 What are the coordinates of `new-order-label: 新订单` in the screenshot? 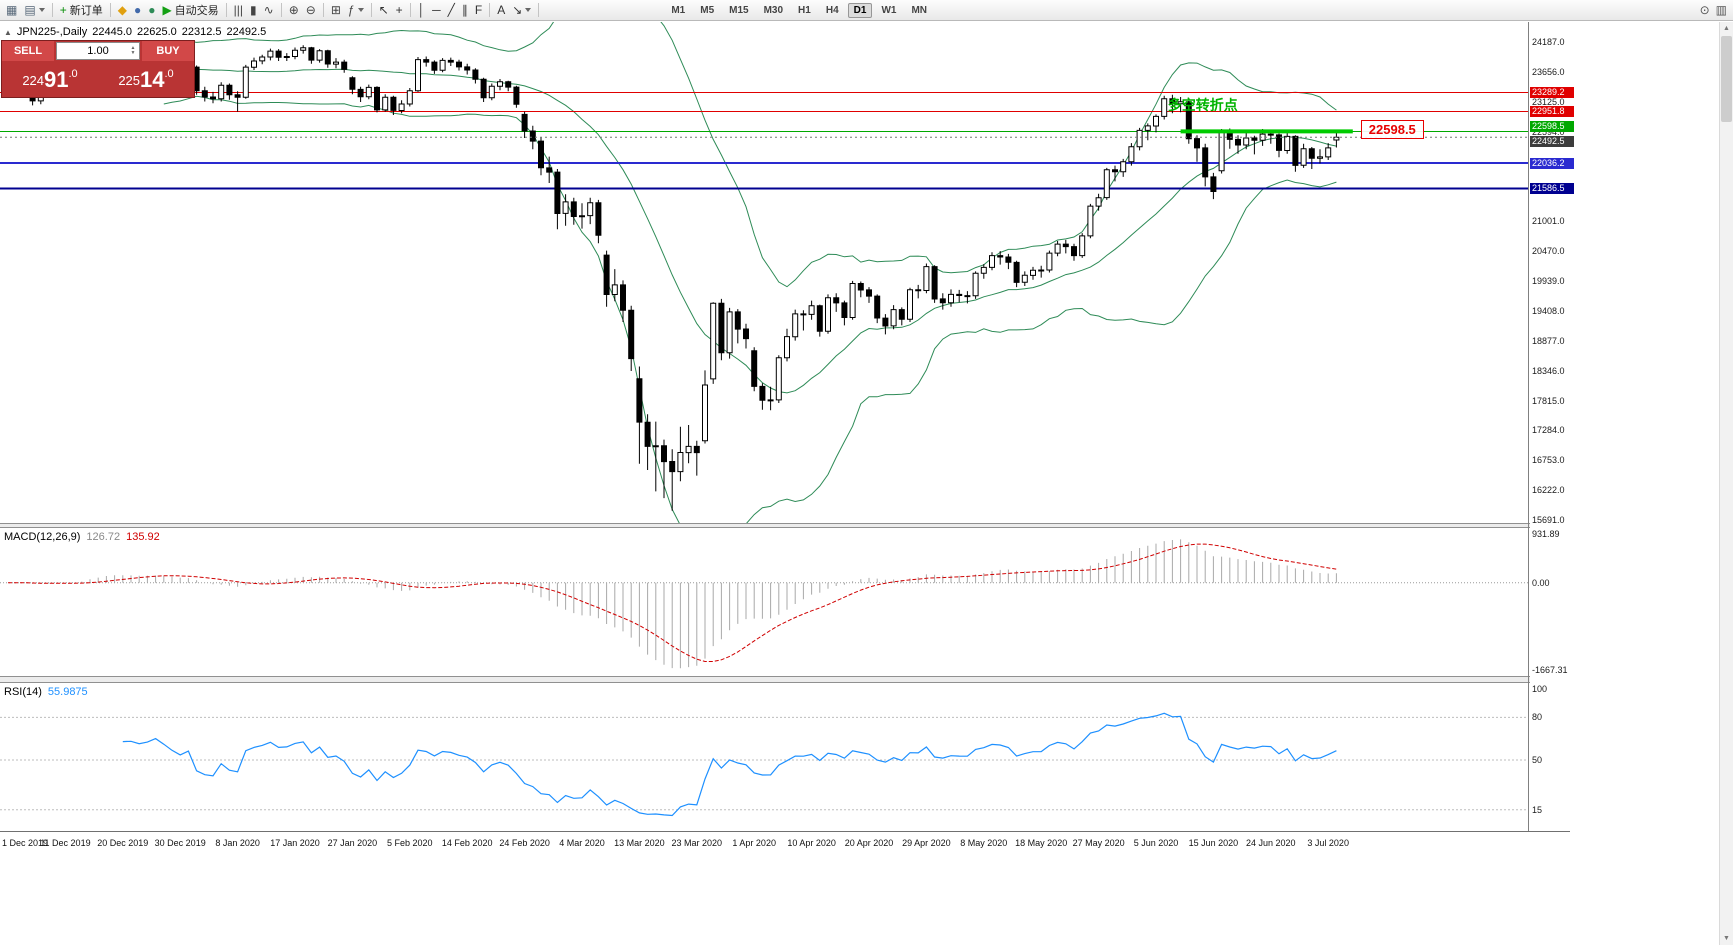 It's located at (86, 11).